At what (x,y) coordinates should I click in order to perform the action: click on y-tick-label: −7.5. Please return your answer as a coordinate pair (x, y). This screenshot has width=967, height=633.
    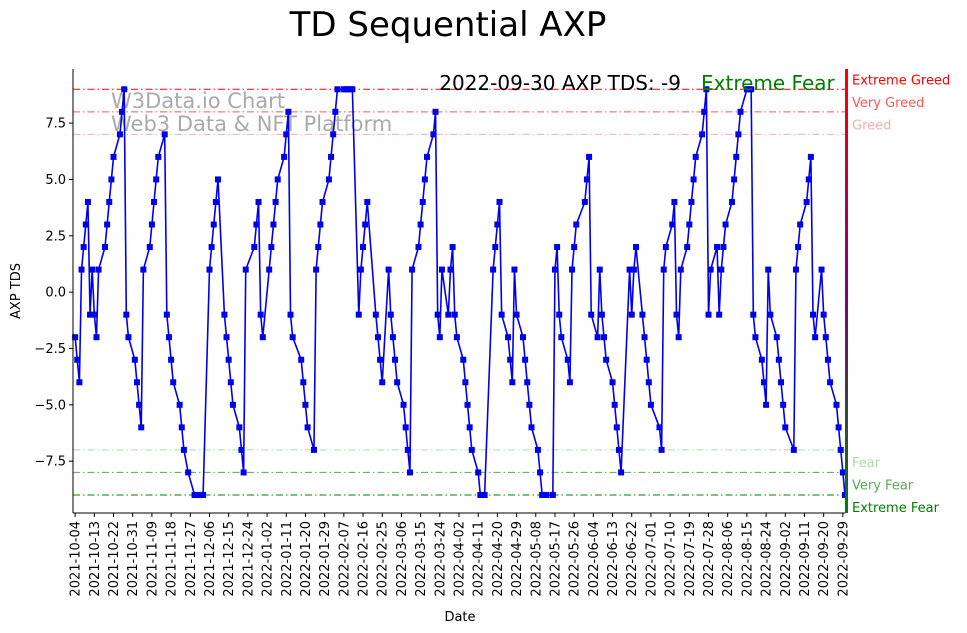
    Looking at the image, I should click on (50, 462).